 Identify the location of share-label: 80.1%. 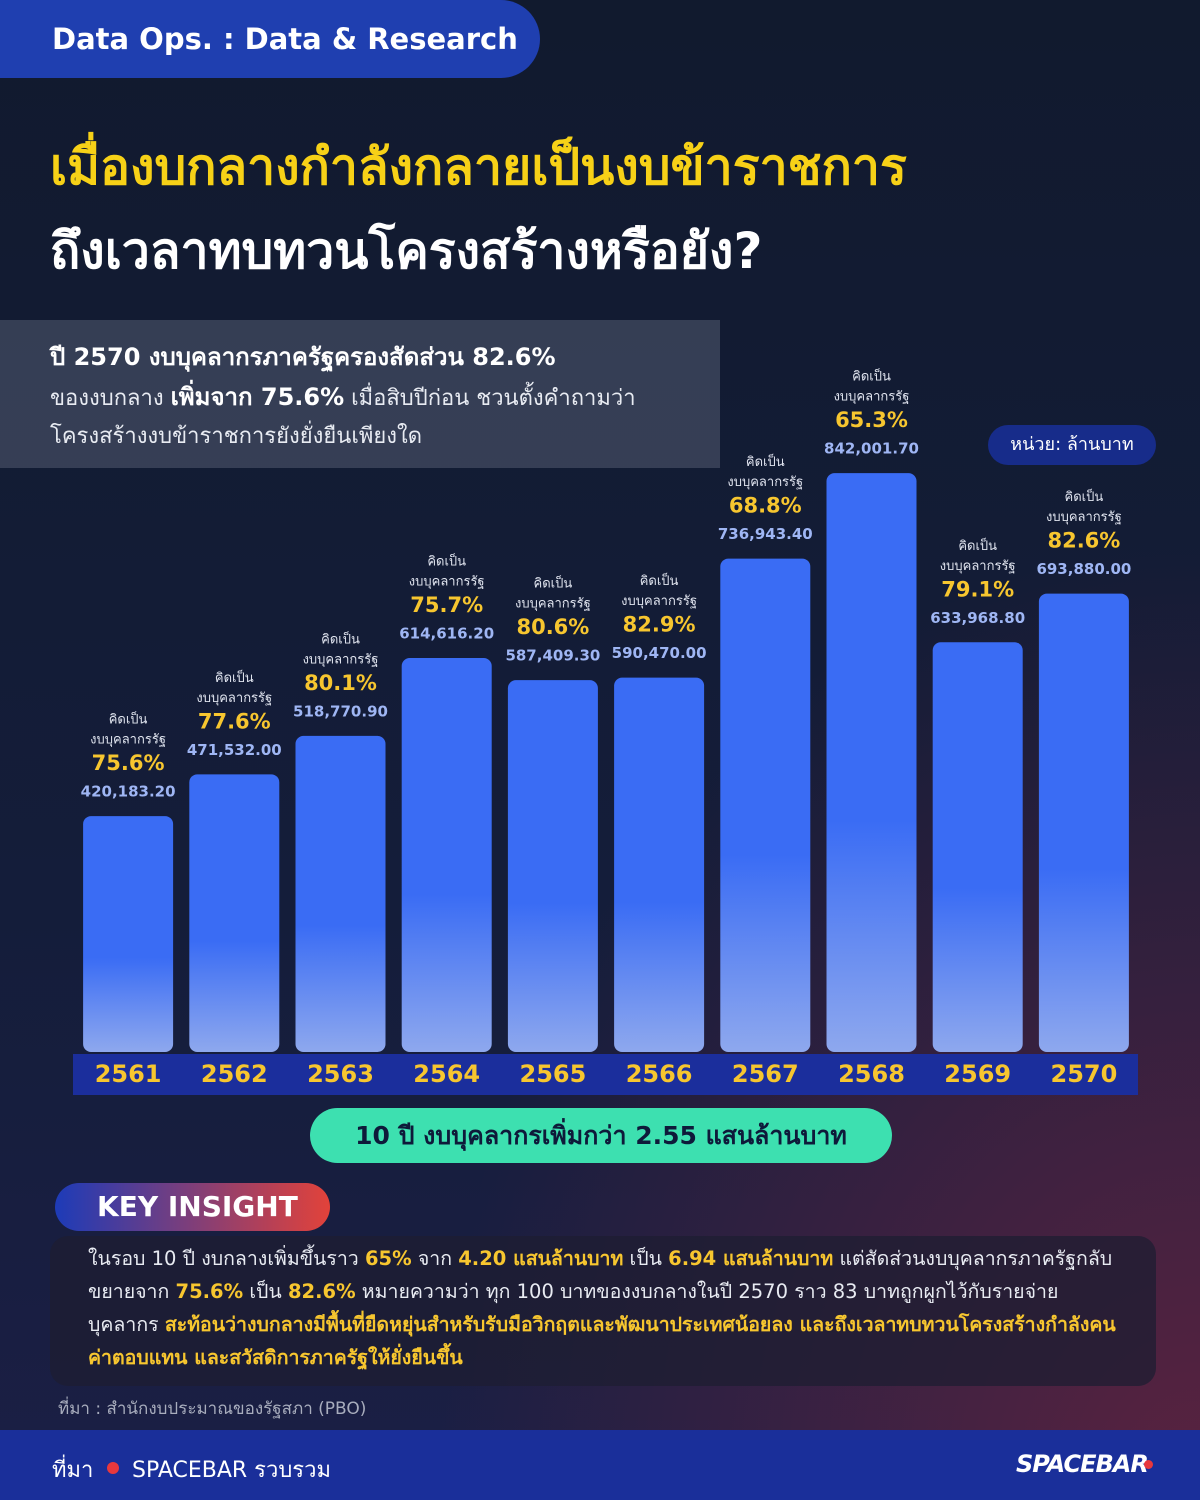
(340, 683).